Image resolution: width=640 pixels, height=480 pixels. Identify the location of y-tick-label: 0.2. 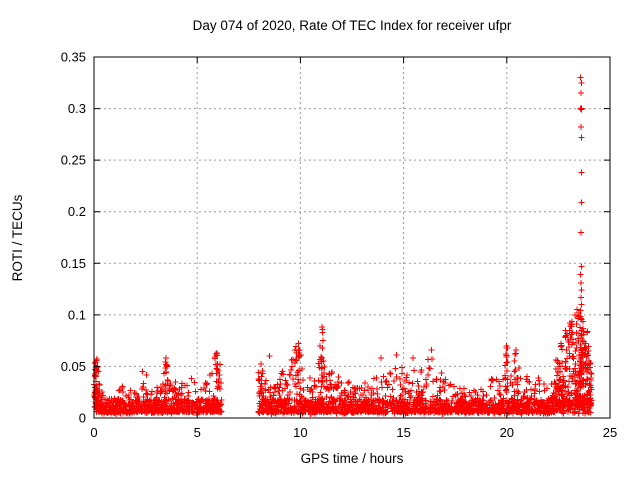
(77, 211).